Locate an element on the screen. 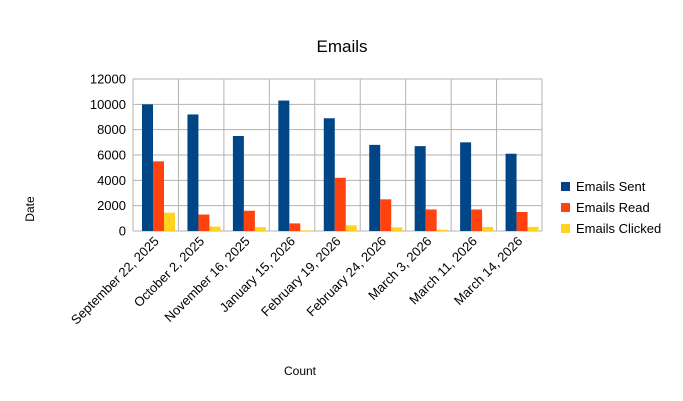  legend-label: Emails Clicked is located at coordinates (618, 228).